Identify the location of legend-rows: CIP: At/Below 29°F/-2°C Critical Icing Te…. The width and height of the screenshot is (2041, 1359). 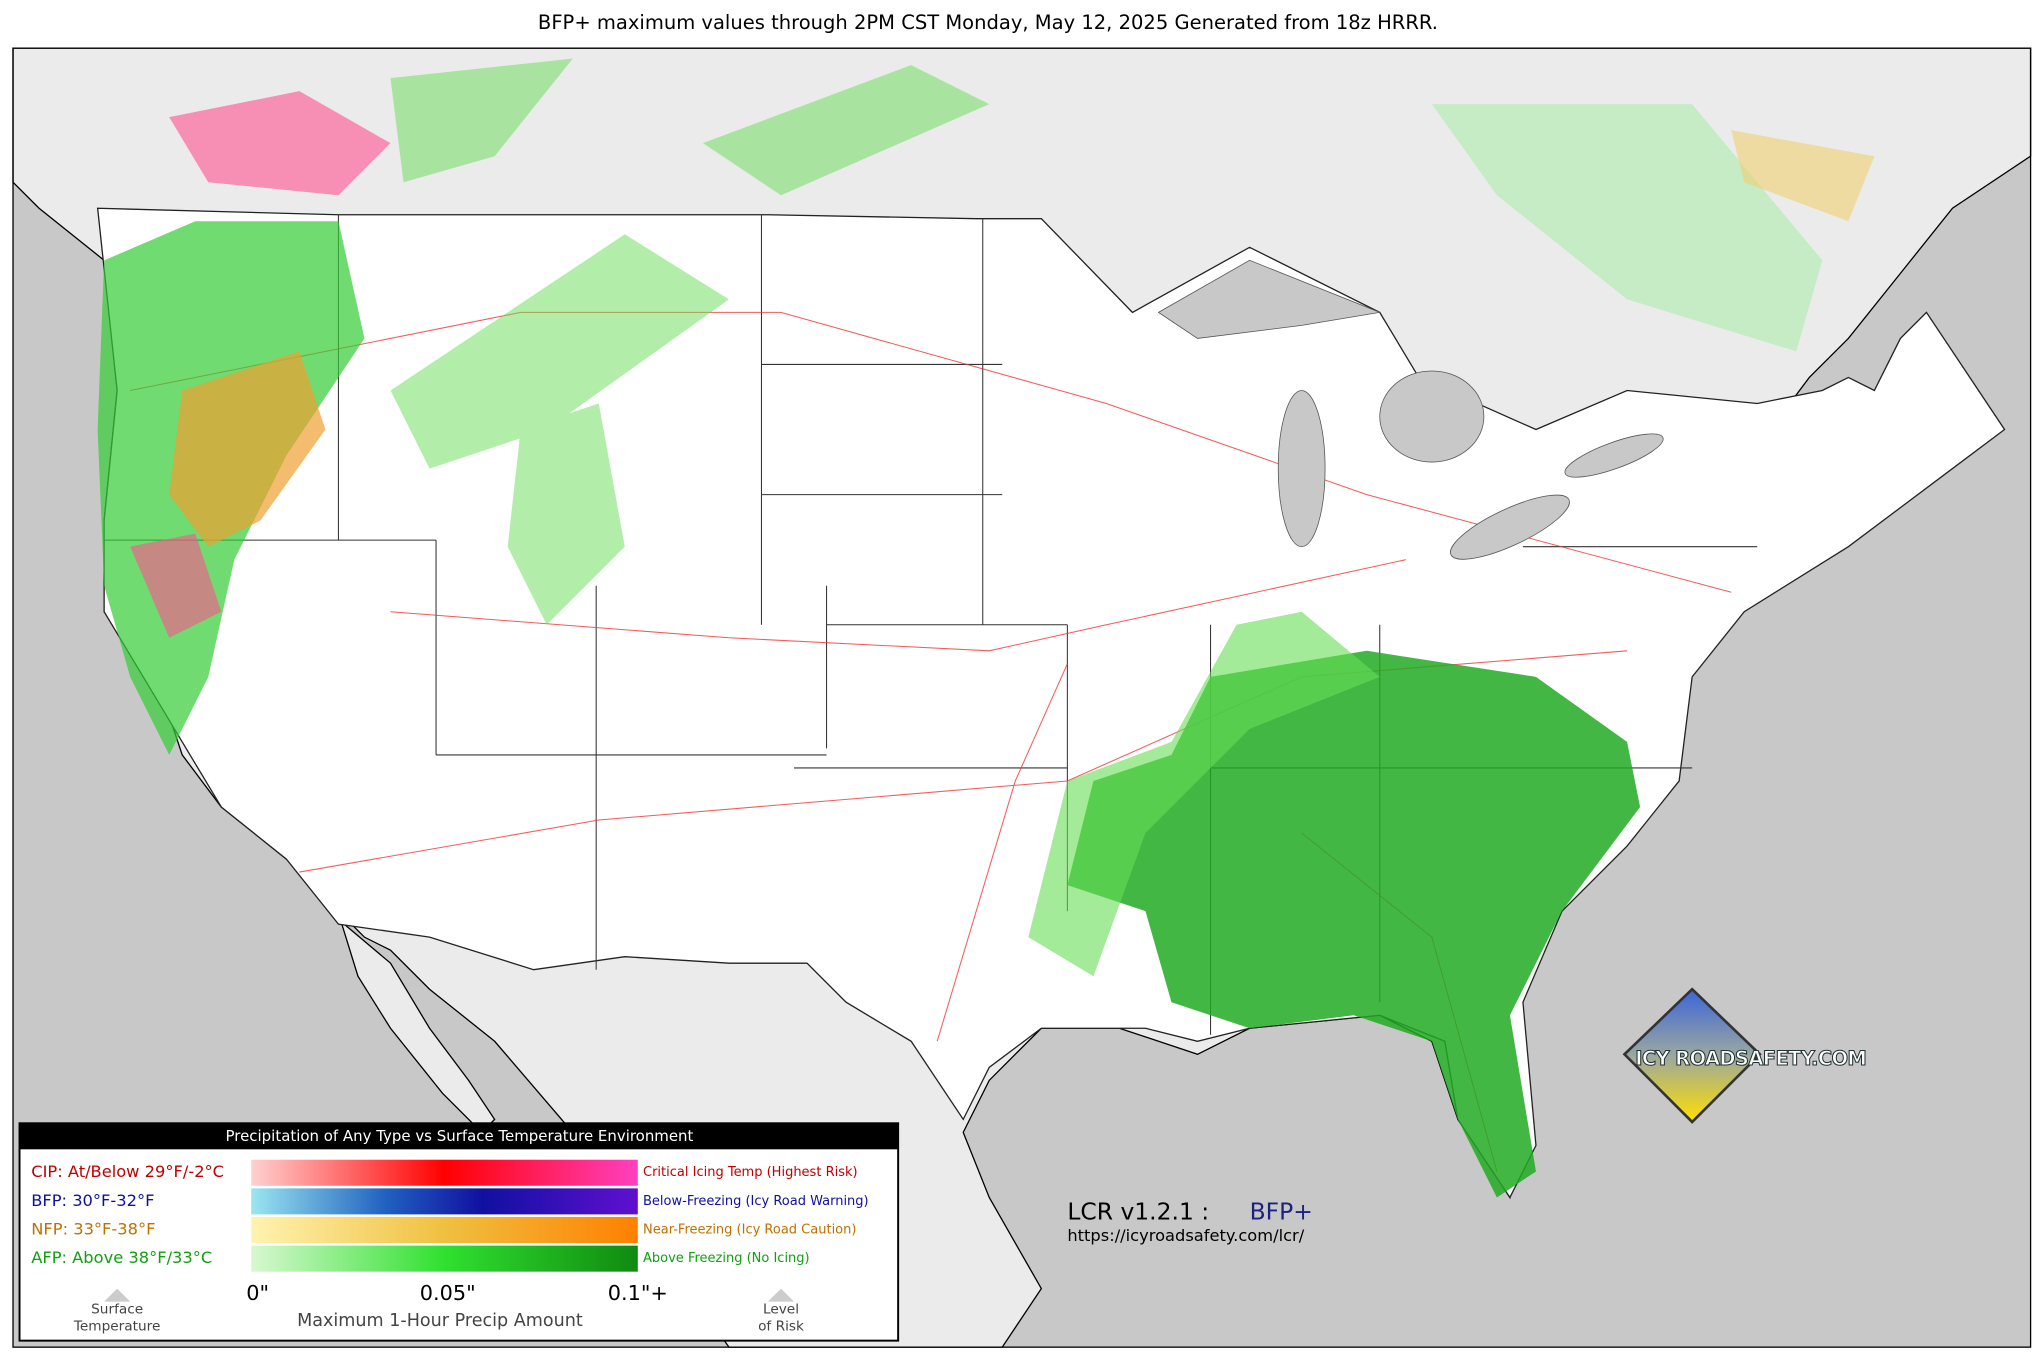
(450, 1215).